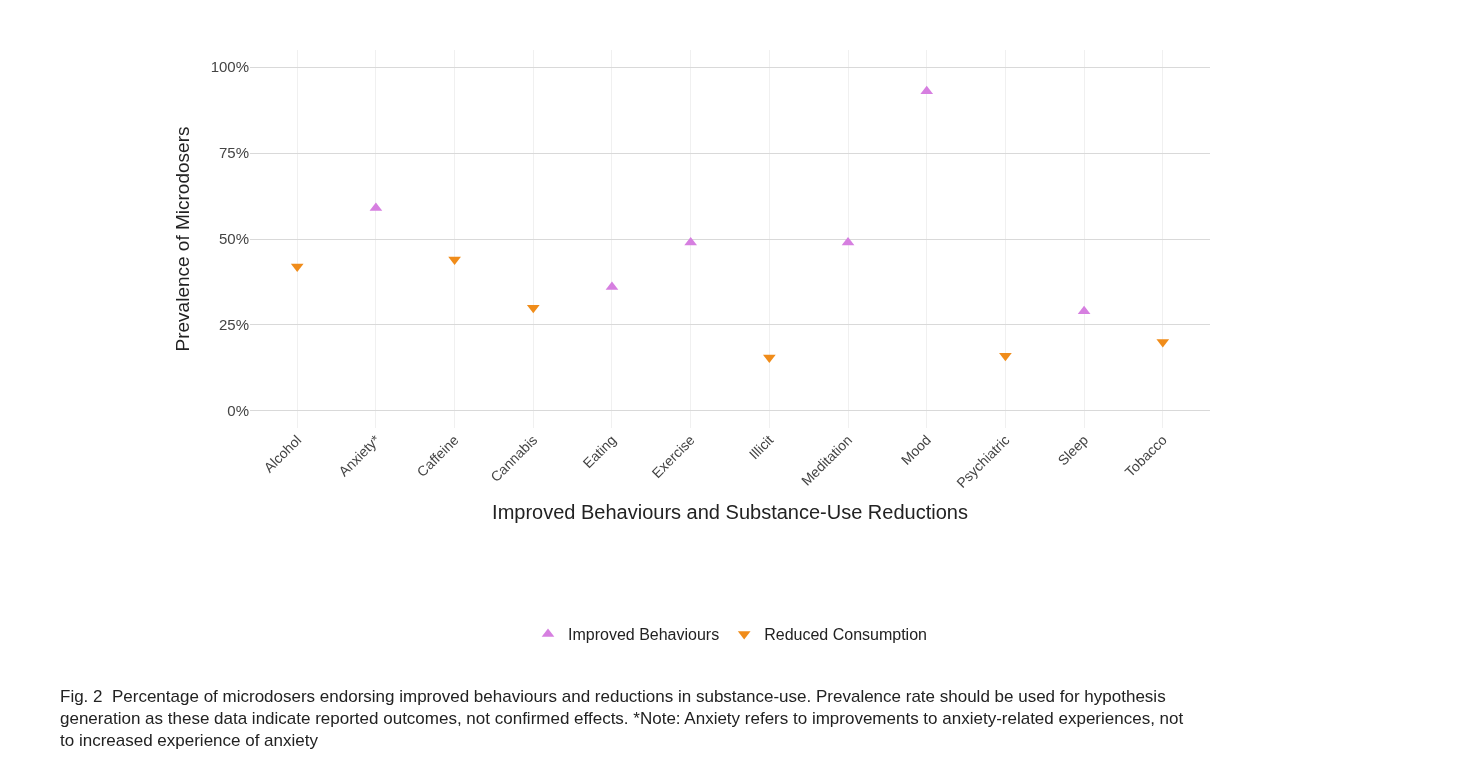  Describe the element at coordinates (238, 411) in the screenshot. I see `y-tick-label: 0%` at that location.